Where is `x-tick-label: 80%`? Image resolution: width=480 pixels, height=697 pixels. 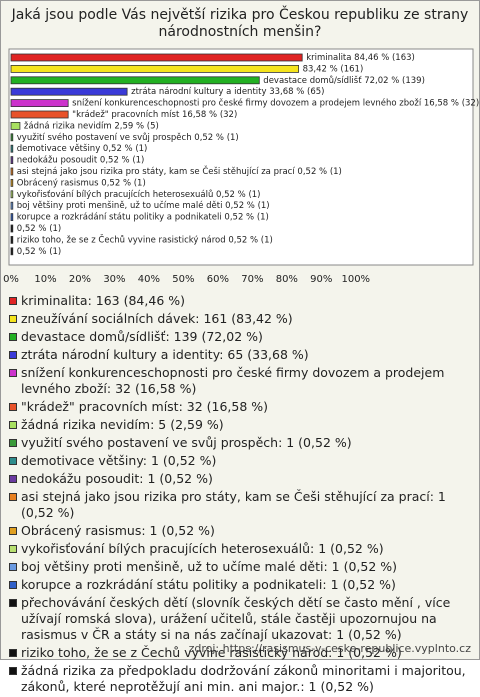 x-tick-label: 80% is located at coordinates (287, 279).